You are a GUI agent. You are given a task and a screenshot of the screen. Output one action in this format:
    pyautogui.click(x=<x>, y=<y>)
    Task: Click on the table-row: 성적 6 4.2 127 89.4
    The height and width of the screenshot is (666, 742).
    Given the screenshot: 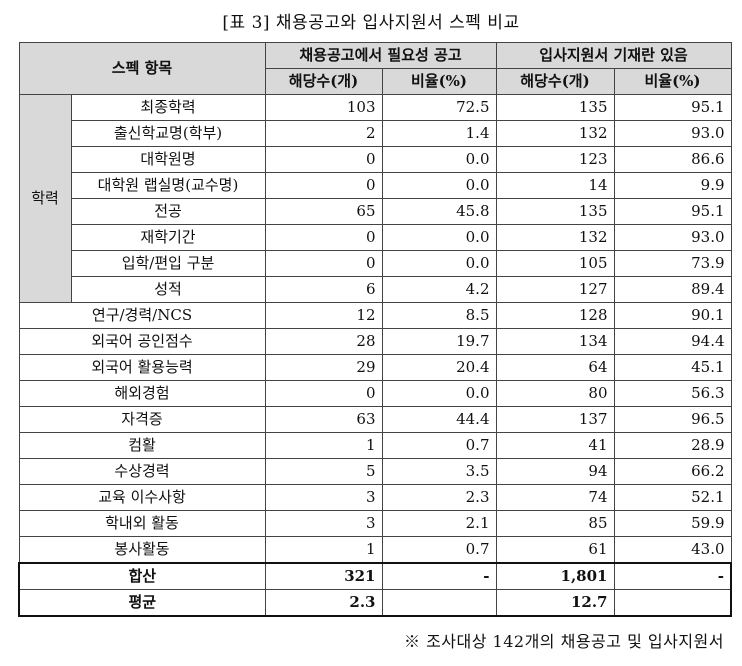 What is the action you would take?
    pyautogui.click(x=375, y=289)
    